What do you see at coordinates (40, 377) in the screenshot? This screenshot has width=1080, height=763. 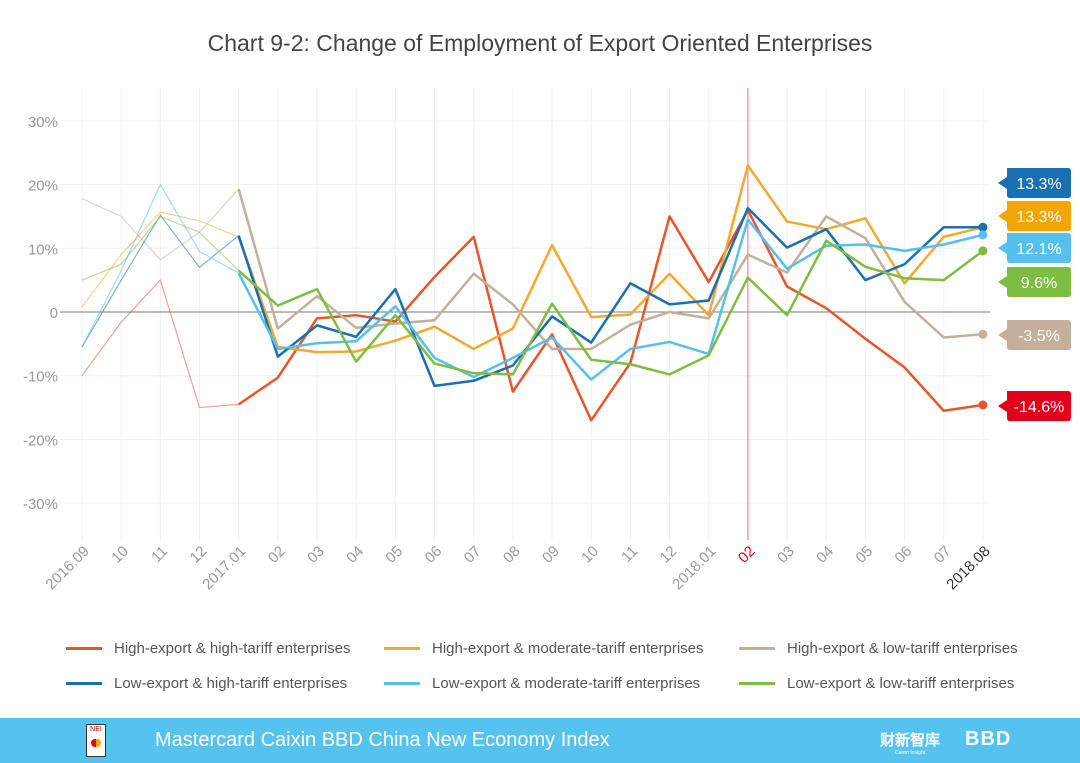 I see `y-tick-label: -10%` at bounding box center [40, 377].